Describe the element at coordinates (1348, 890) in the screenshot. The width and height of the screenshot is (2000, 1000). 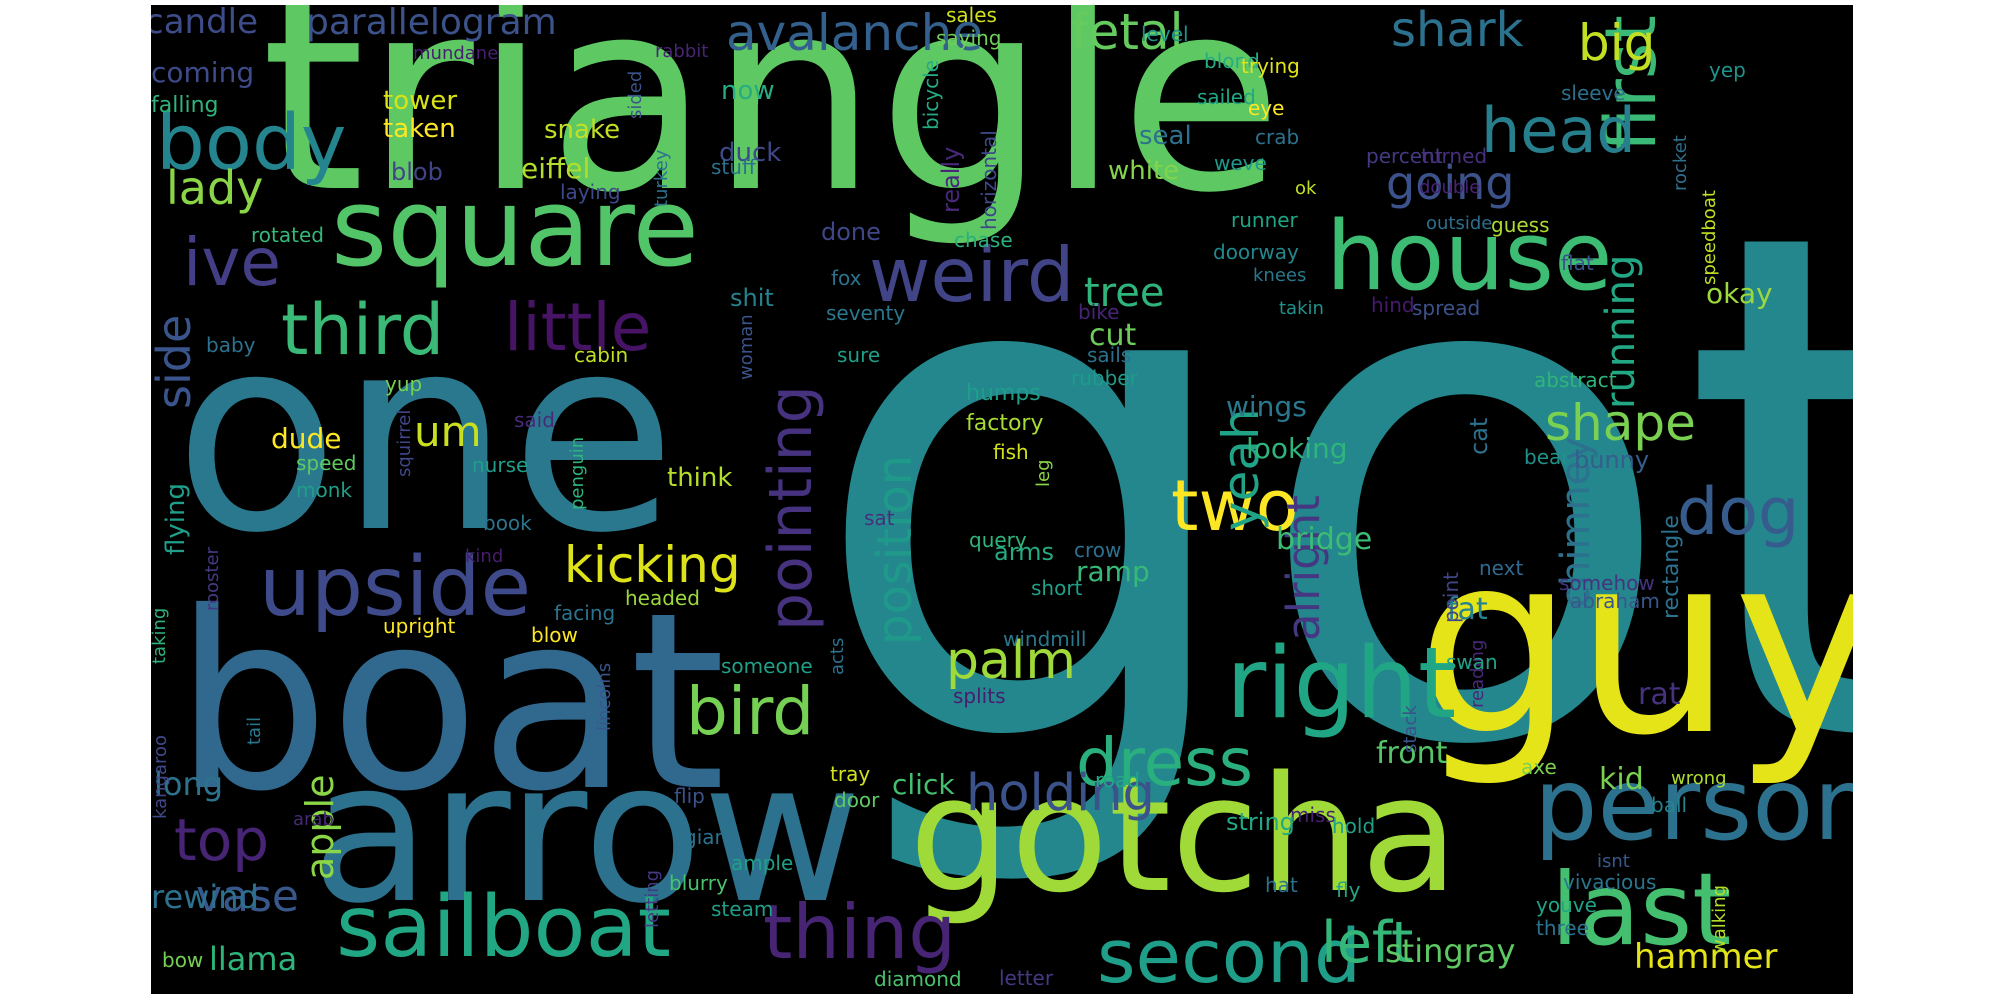
I see `word-fly: fly` at that location.